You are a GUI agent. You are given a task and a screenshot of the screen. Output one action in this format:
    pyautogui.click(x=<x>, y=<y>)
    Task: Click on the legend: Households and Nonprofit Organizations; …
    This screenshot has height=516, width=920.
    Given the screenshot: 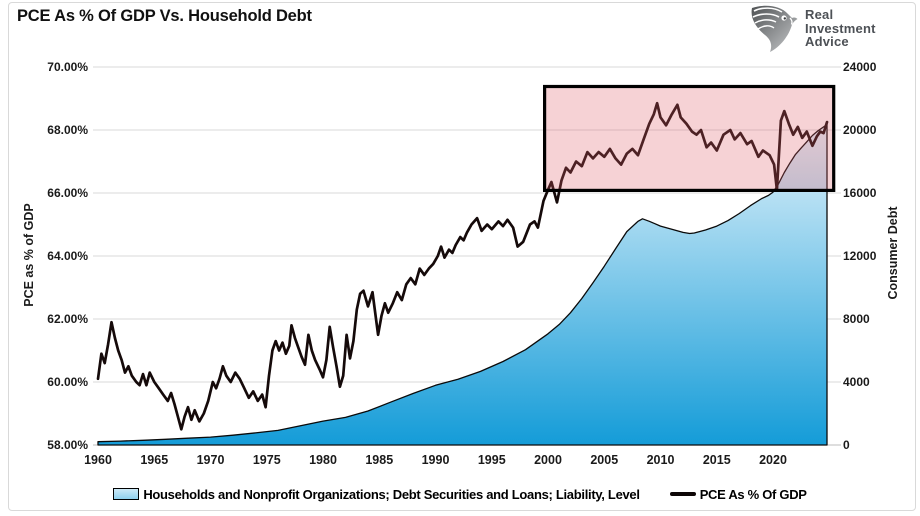 What is the action you would take?
    pyautogui.click(x=460, y=494)
    